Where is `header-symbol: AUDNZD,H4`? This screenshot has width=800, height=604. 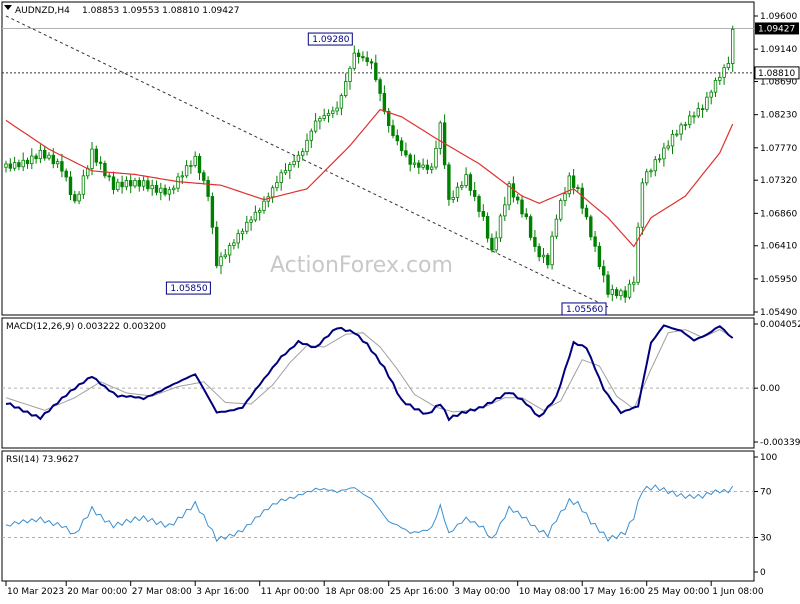
header-symbol: AUDNZD,H4 is located at coordinates (42, 11).